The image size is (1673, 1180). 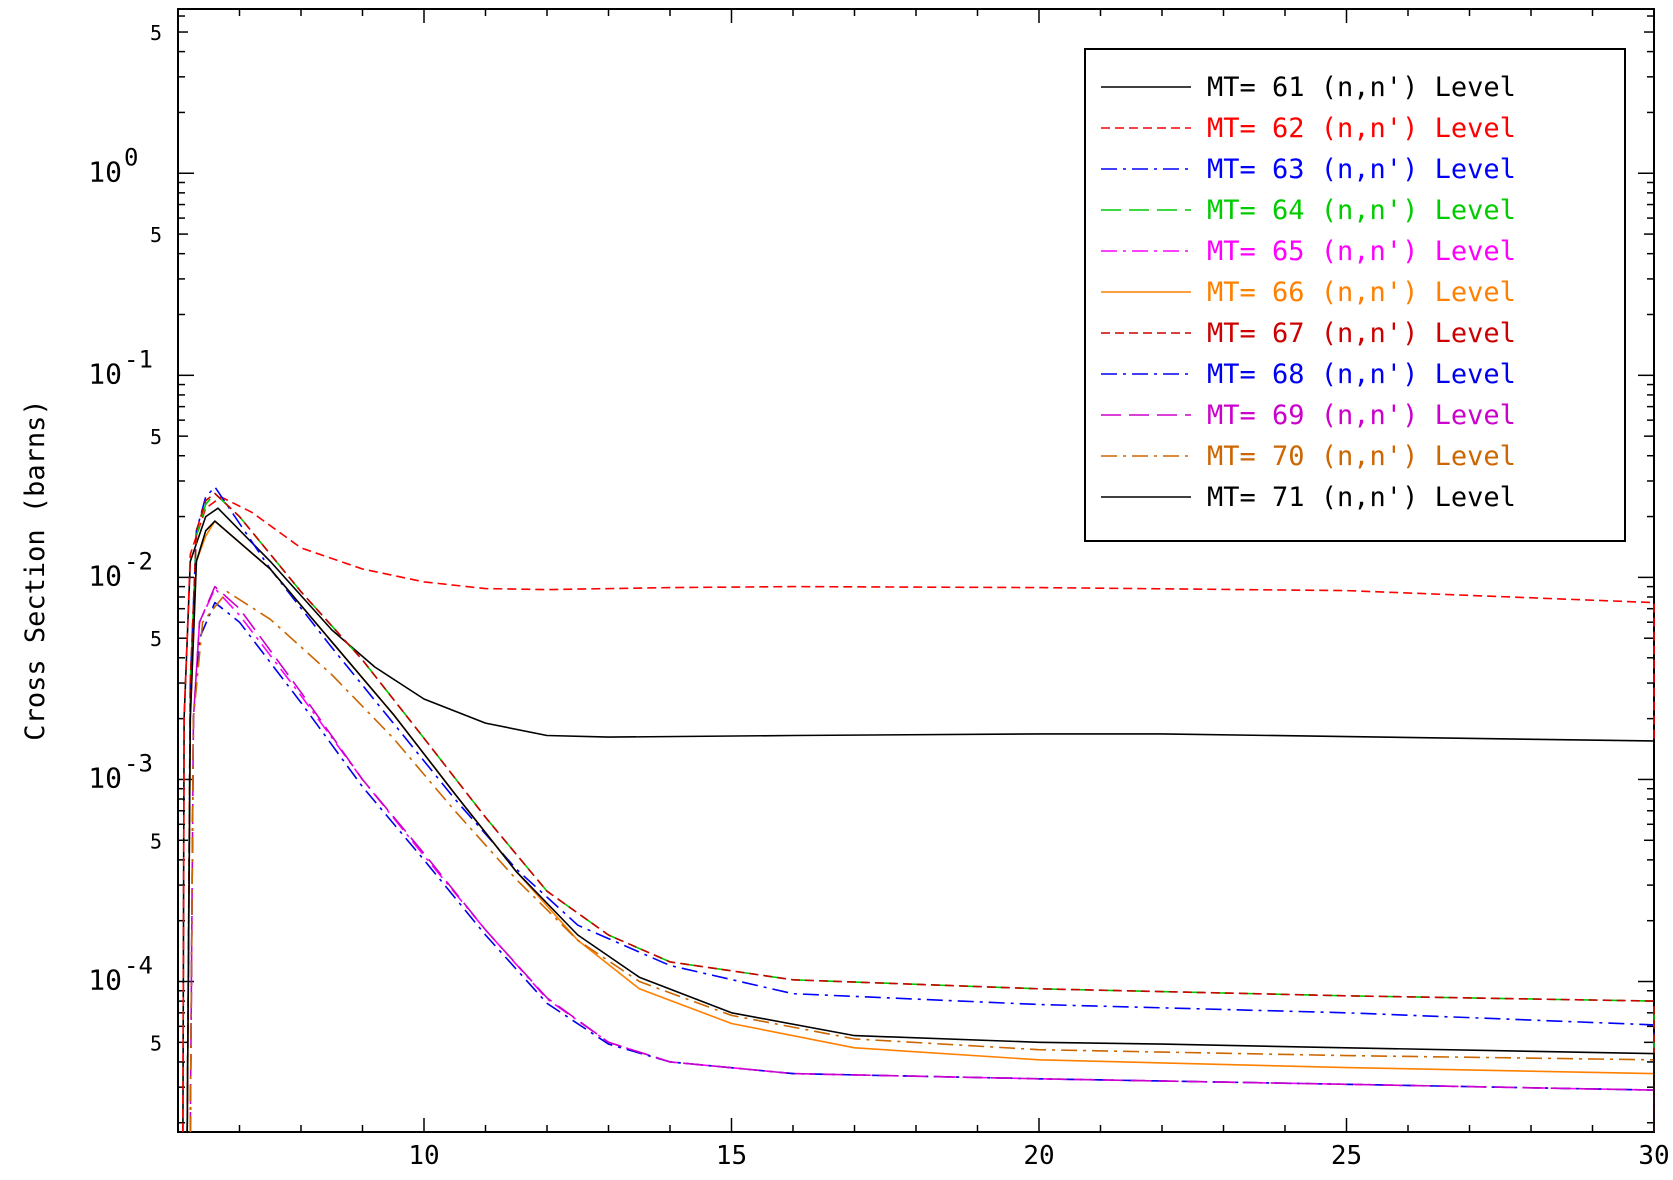 I want to click on legend-box, so click(x=1355, y=295).